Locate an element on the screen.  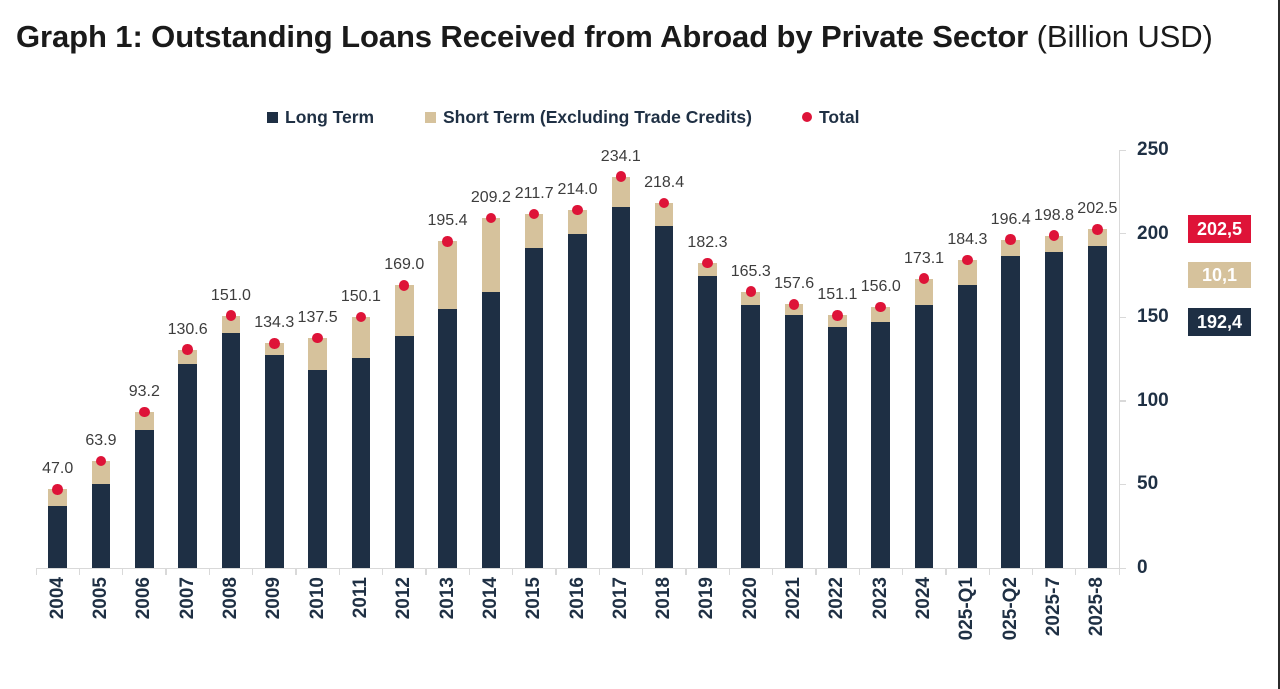
total-label-2021: 157.6 is located at coordinates (794, 284).